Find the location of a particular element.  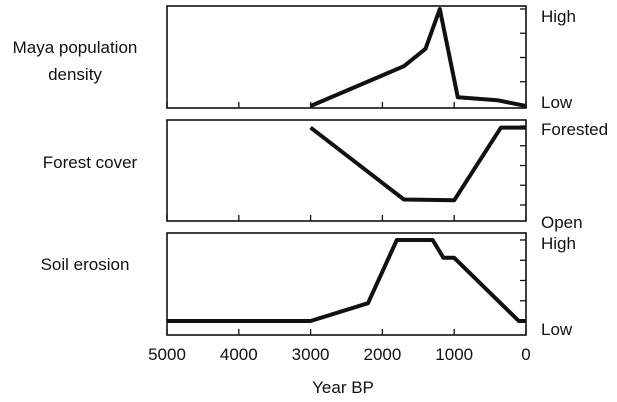

x-tick-label: 3000 is located at coordinates (311, 354).